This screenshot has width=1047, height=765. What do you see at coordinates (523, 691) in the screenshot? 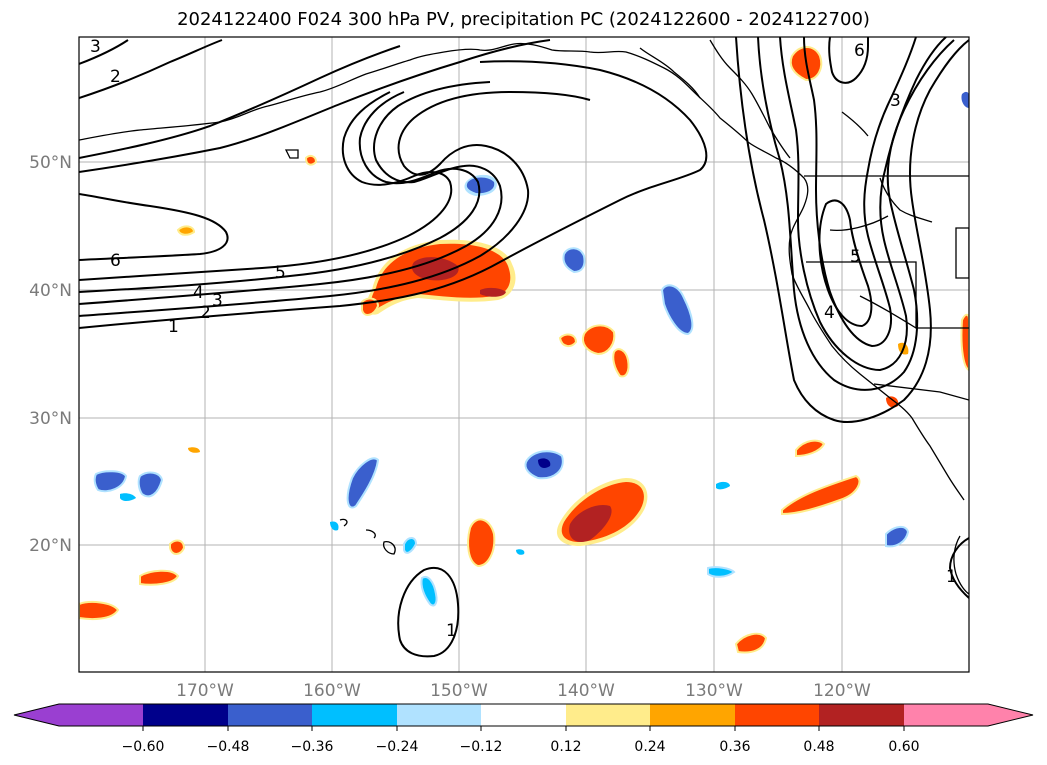
I see `longitude-labels: 170°W 160°W 150°W 140°W 130°W 120°W` at bounding box center [523, 691].